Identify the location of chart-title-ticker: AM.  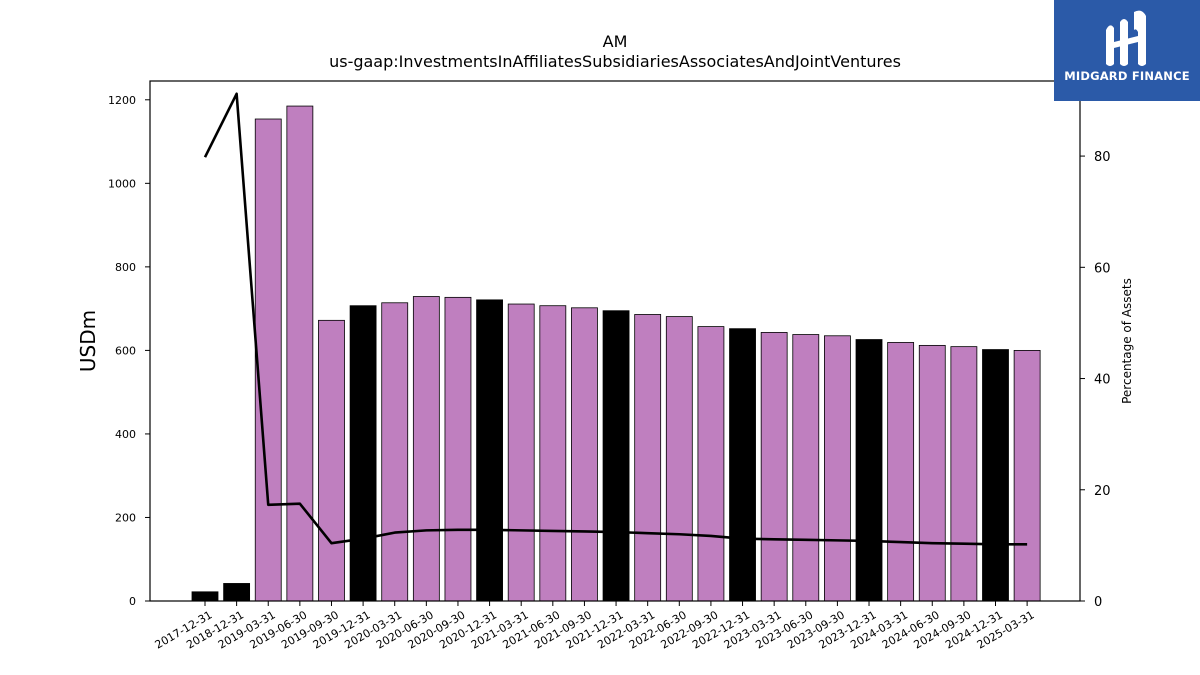
(615, 41).